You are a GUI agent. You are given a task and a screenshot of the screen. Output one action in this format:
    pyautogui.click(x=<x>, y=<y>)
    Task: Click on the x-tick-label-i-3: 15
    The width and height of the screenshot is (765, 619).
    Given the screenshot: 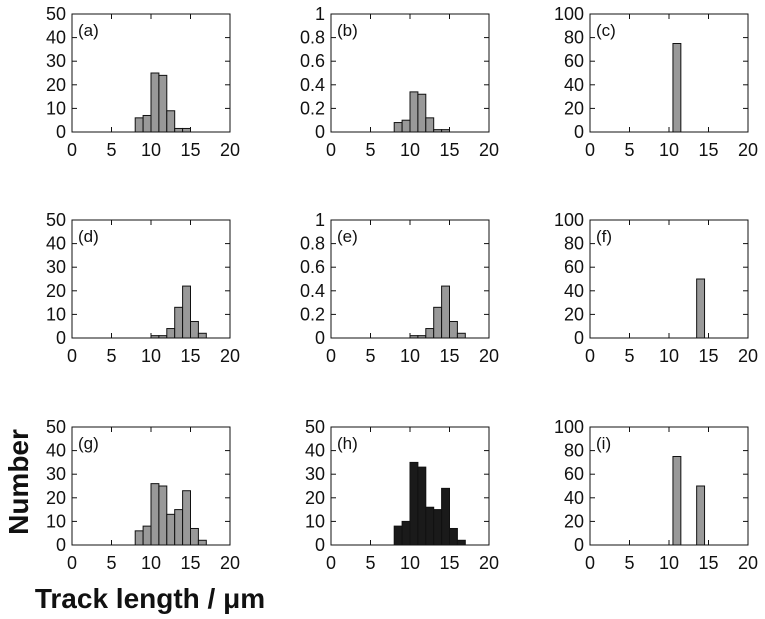 What is the action you would take?
    pyautogui.click(x=708, y=563)
    